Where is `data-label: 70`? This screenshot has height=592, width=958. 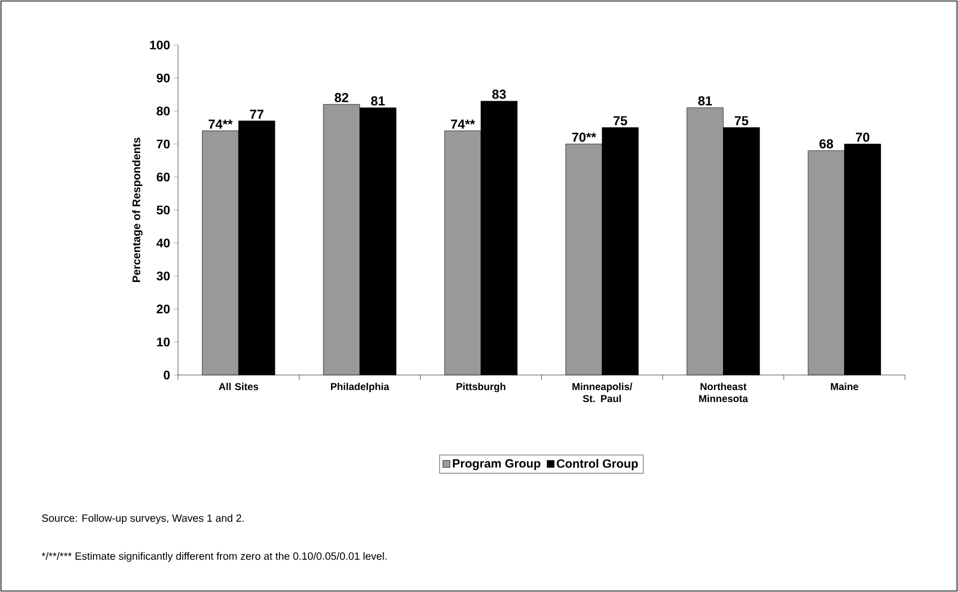
data-label: 70 is located at coordinates (863, 137).